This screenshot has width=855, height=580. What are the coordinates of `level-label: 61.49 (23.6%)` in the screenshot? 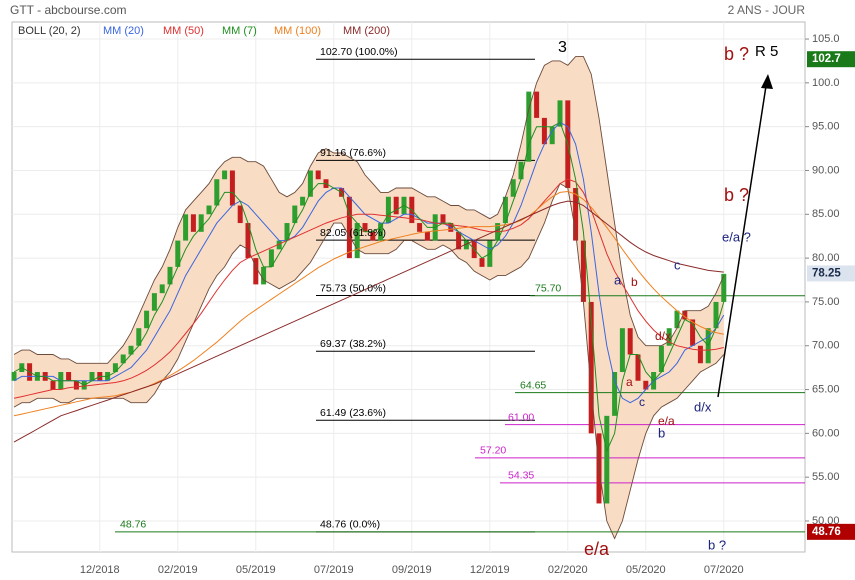 It's located at (353, 413).